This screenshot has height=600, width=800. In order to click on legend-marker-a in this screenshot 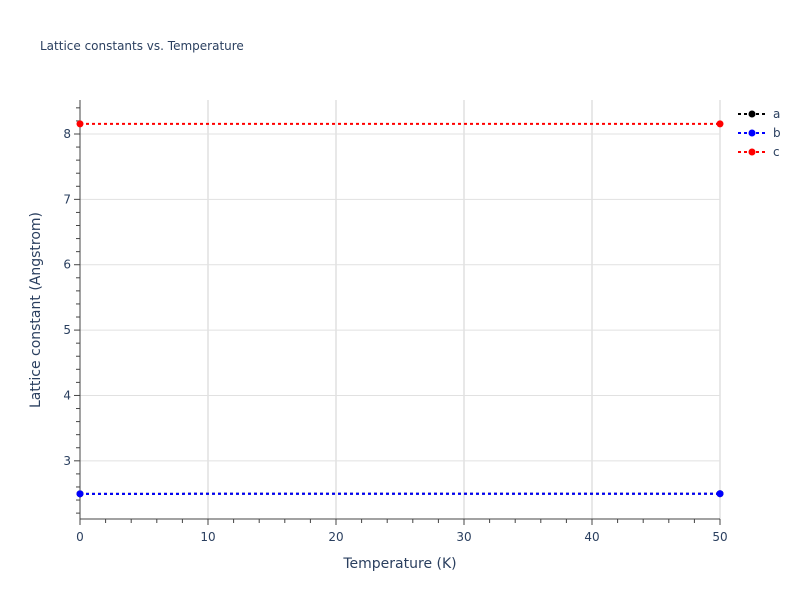, I will do `click(752, 114)`.